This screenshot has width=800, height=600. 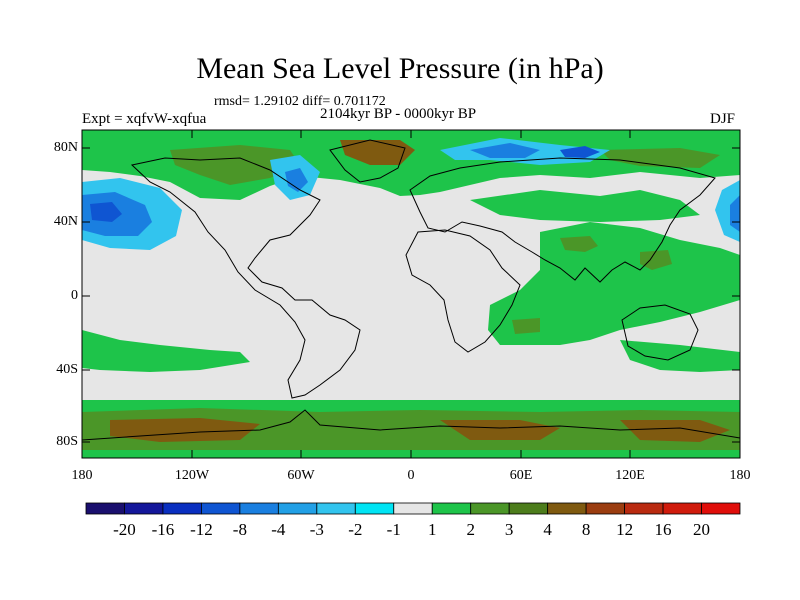 I want to click on lon-label-0: 0, so click(x=411, y=475).